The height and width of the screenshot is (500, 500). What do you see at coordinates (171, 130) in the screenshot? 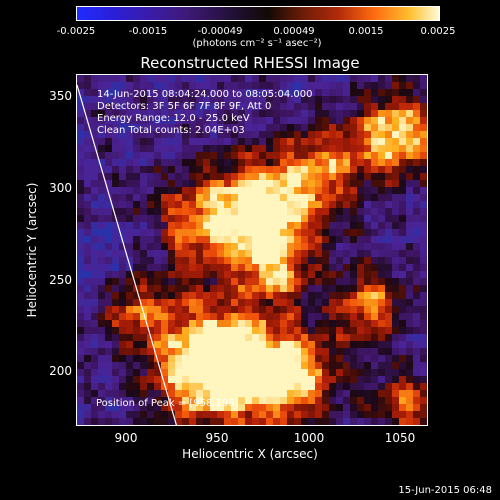
I see `method-counts: Clean Total counts: 2.04E+03` at bounding box center [171, 130].